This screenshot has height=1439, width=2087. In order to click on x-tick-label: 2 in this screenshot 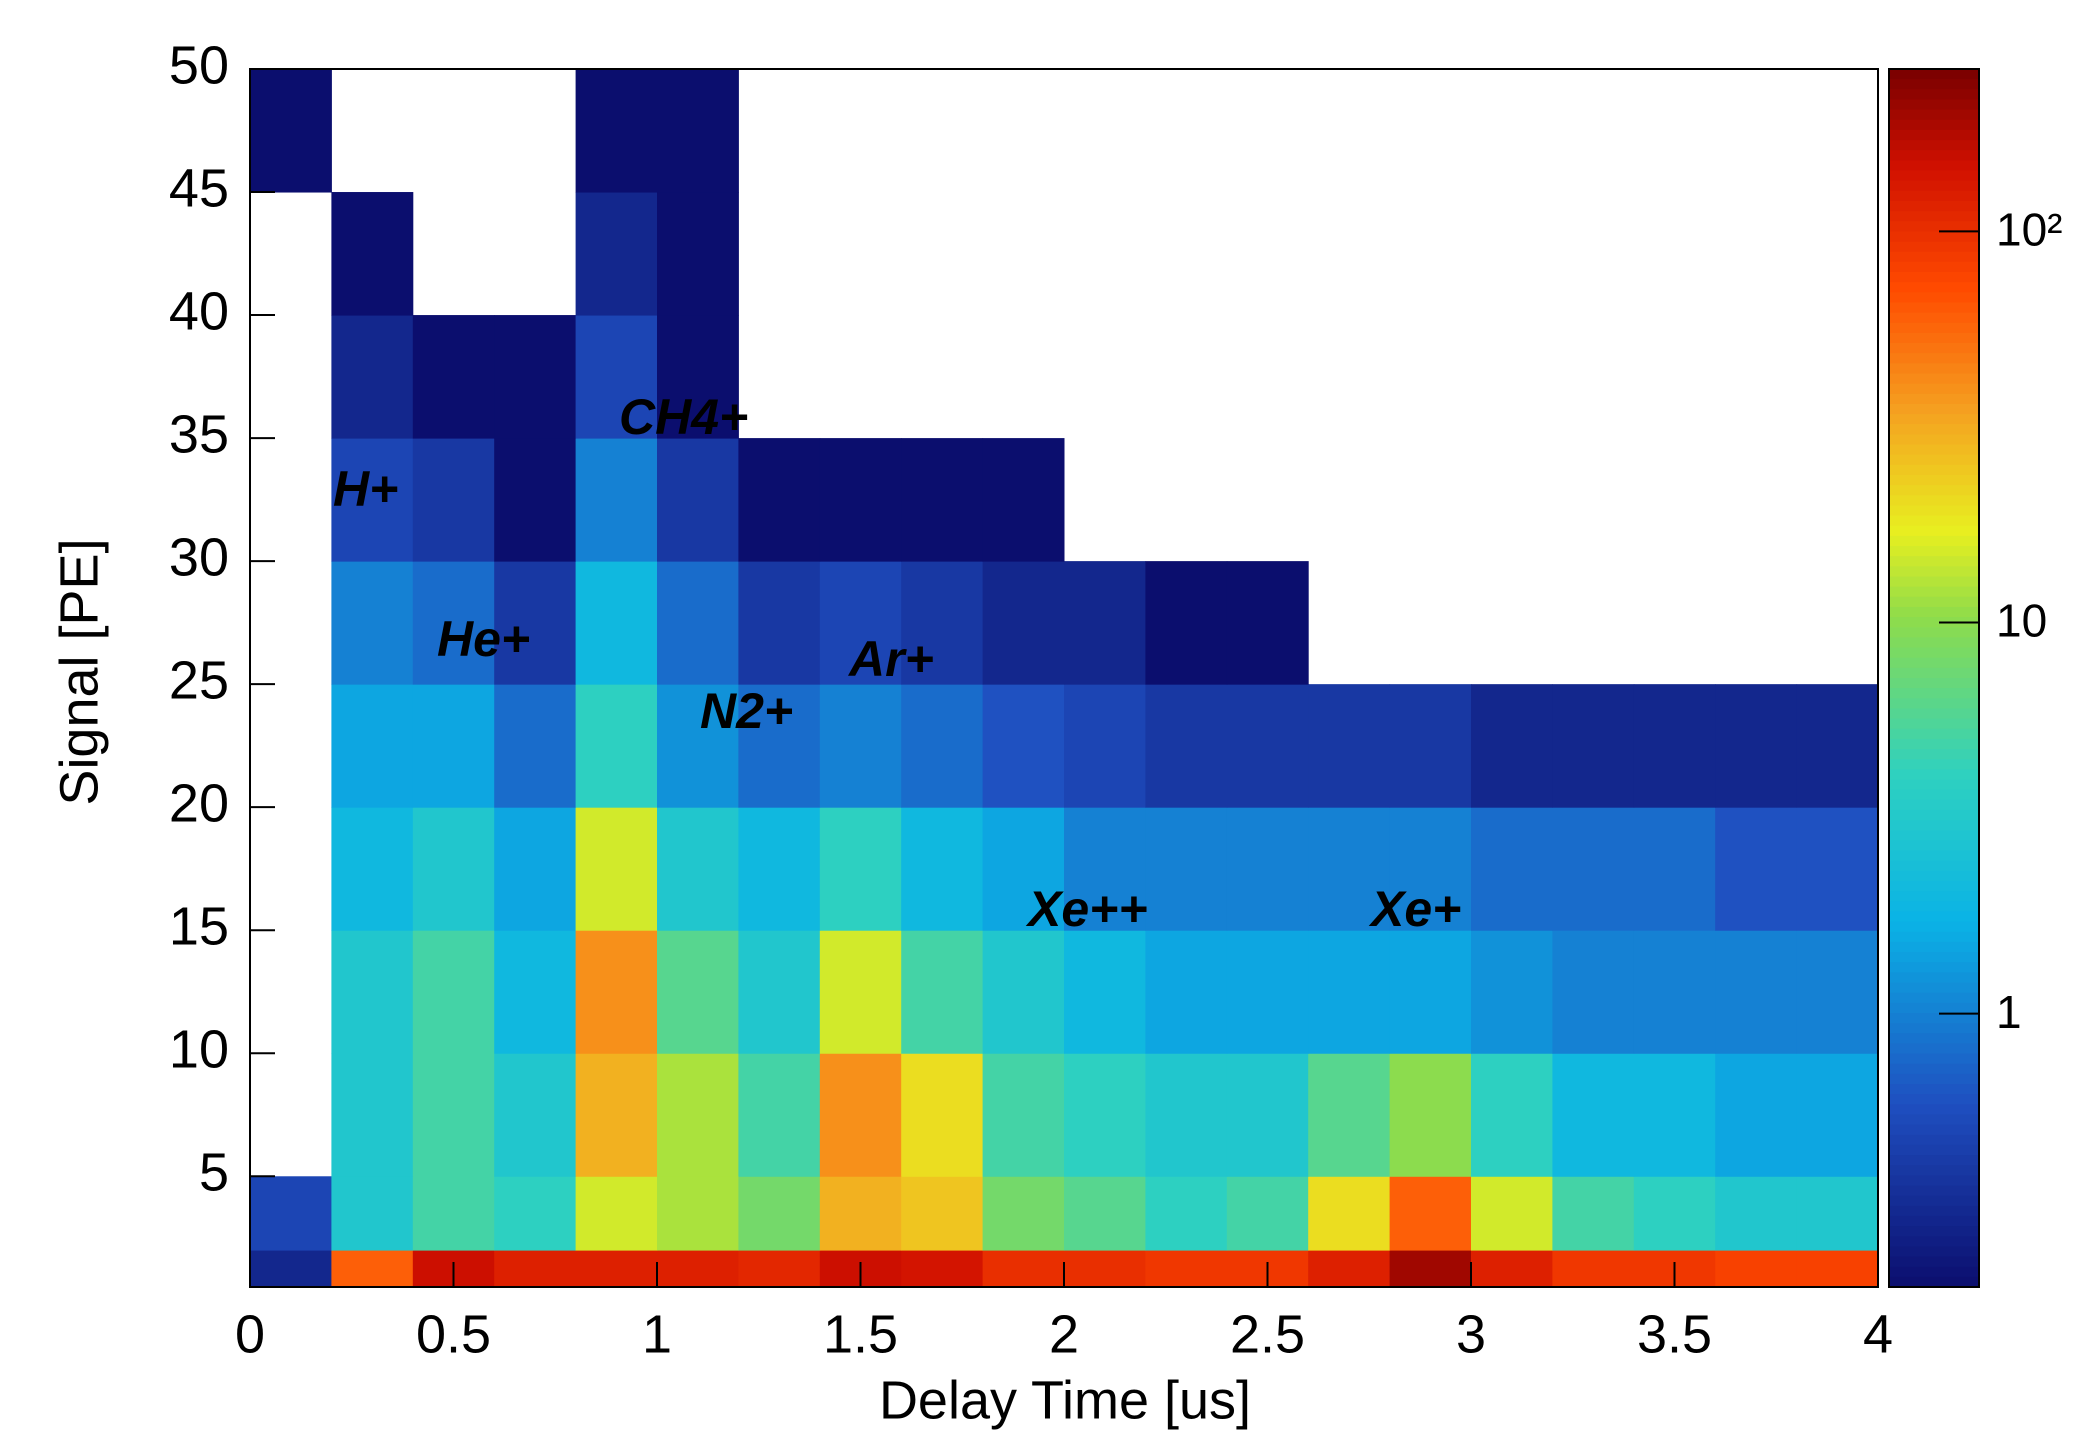, I will do `click(1064, 1334)`.